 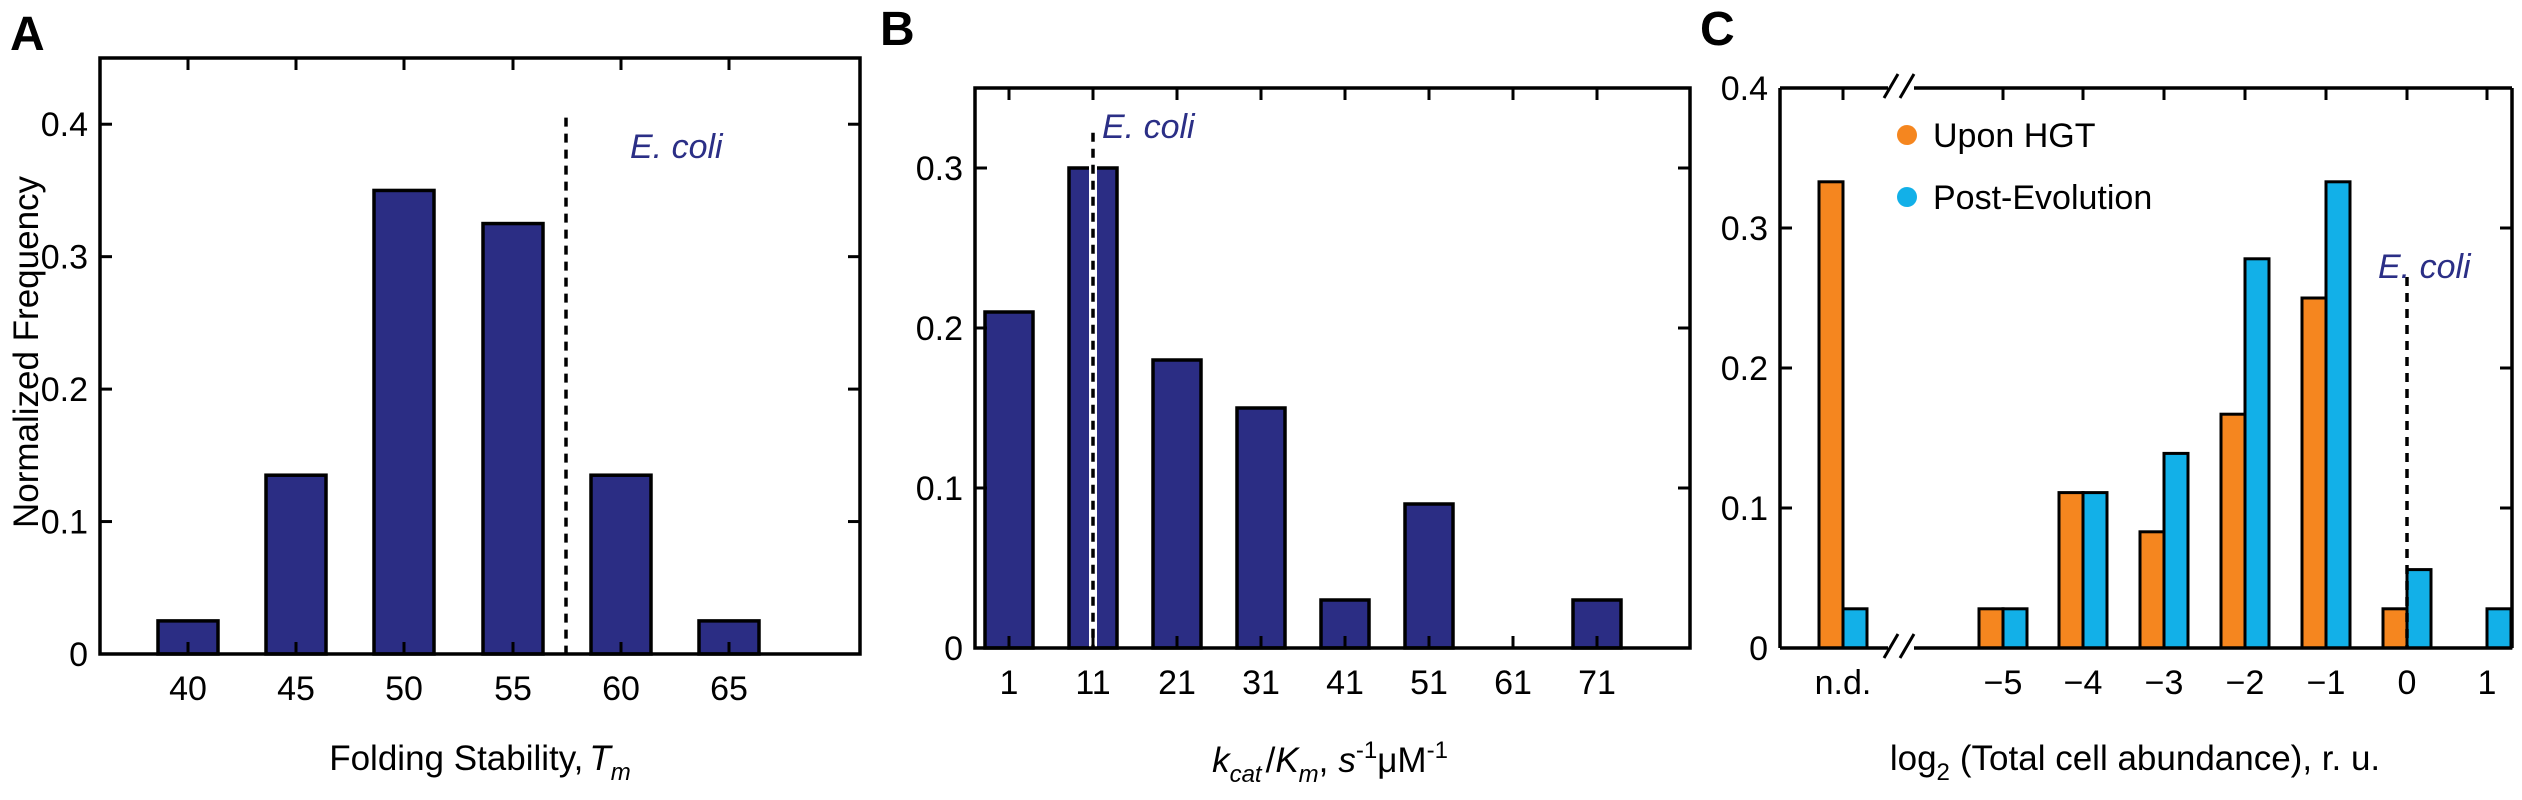 I want to click on panel-b-xlabel-uM: μM, so click(x=1401, y=760).